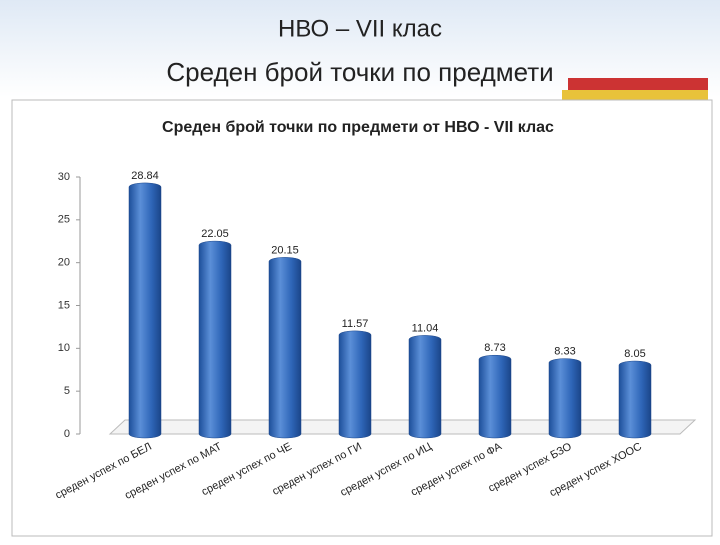 The image size is (720, 545). I want to click on y-tick-label: 20, so click(64, 263).